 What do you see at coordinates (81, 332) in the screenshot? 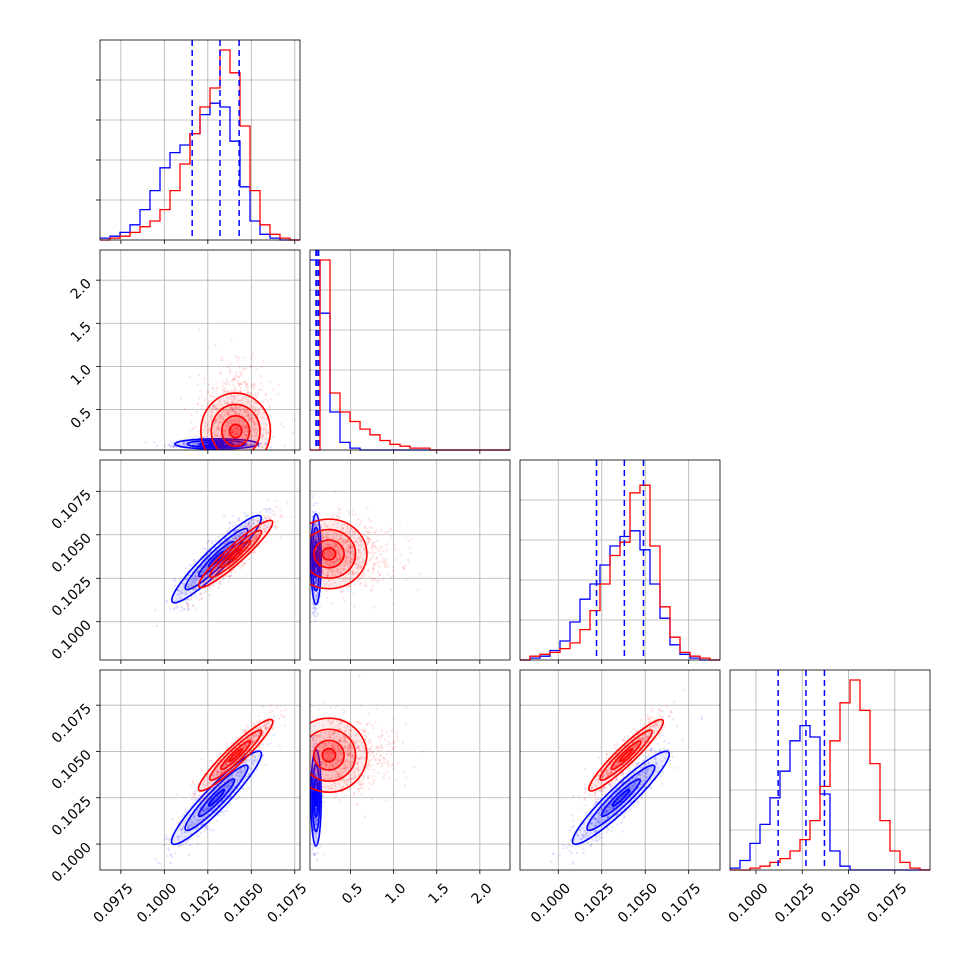
I see `y-tick-label: 1.5` at bounding box center [81, 332].